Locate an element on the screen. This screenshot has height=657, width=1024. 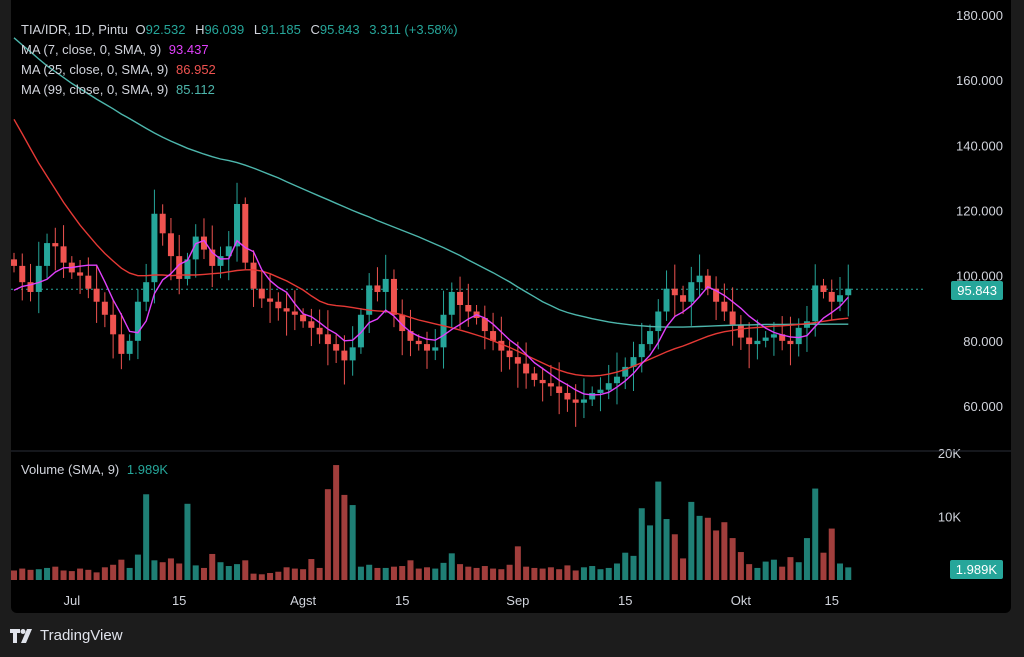
price-tick-label: 80.000 is located at coordinates (983, 341).